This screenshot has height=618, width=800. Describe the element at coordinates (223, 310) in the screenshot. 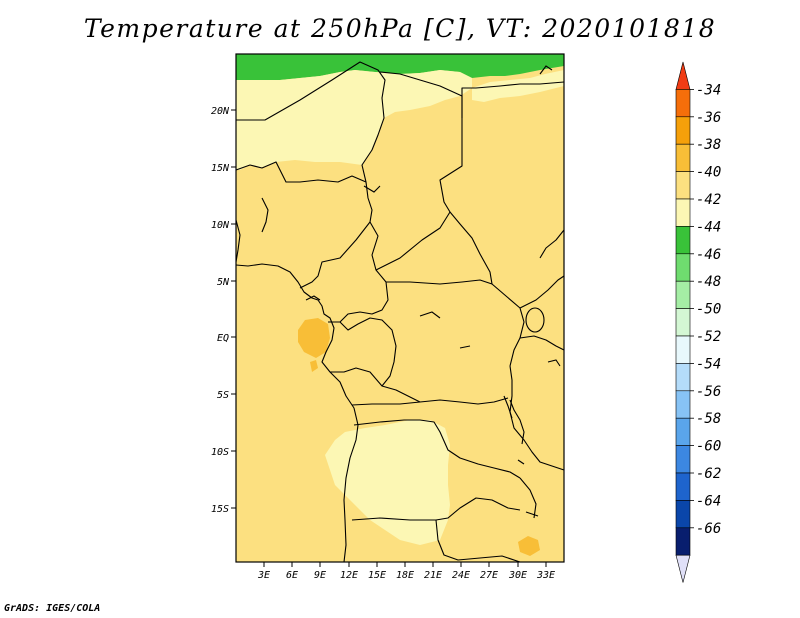

I see `latitude-axis: 20N 15N 10N 5N EQ 5S 10S 15S` at that location.